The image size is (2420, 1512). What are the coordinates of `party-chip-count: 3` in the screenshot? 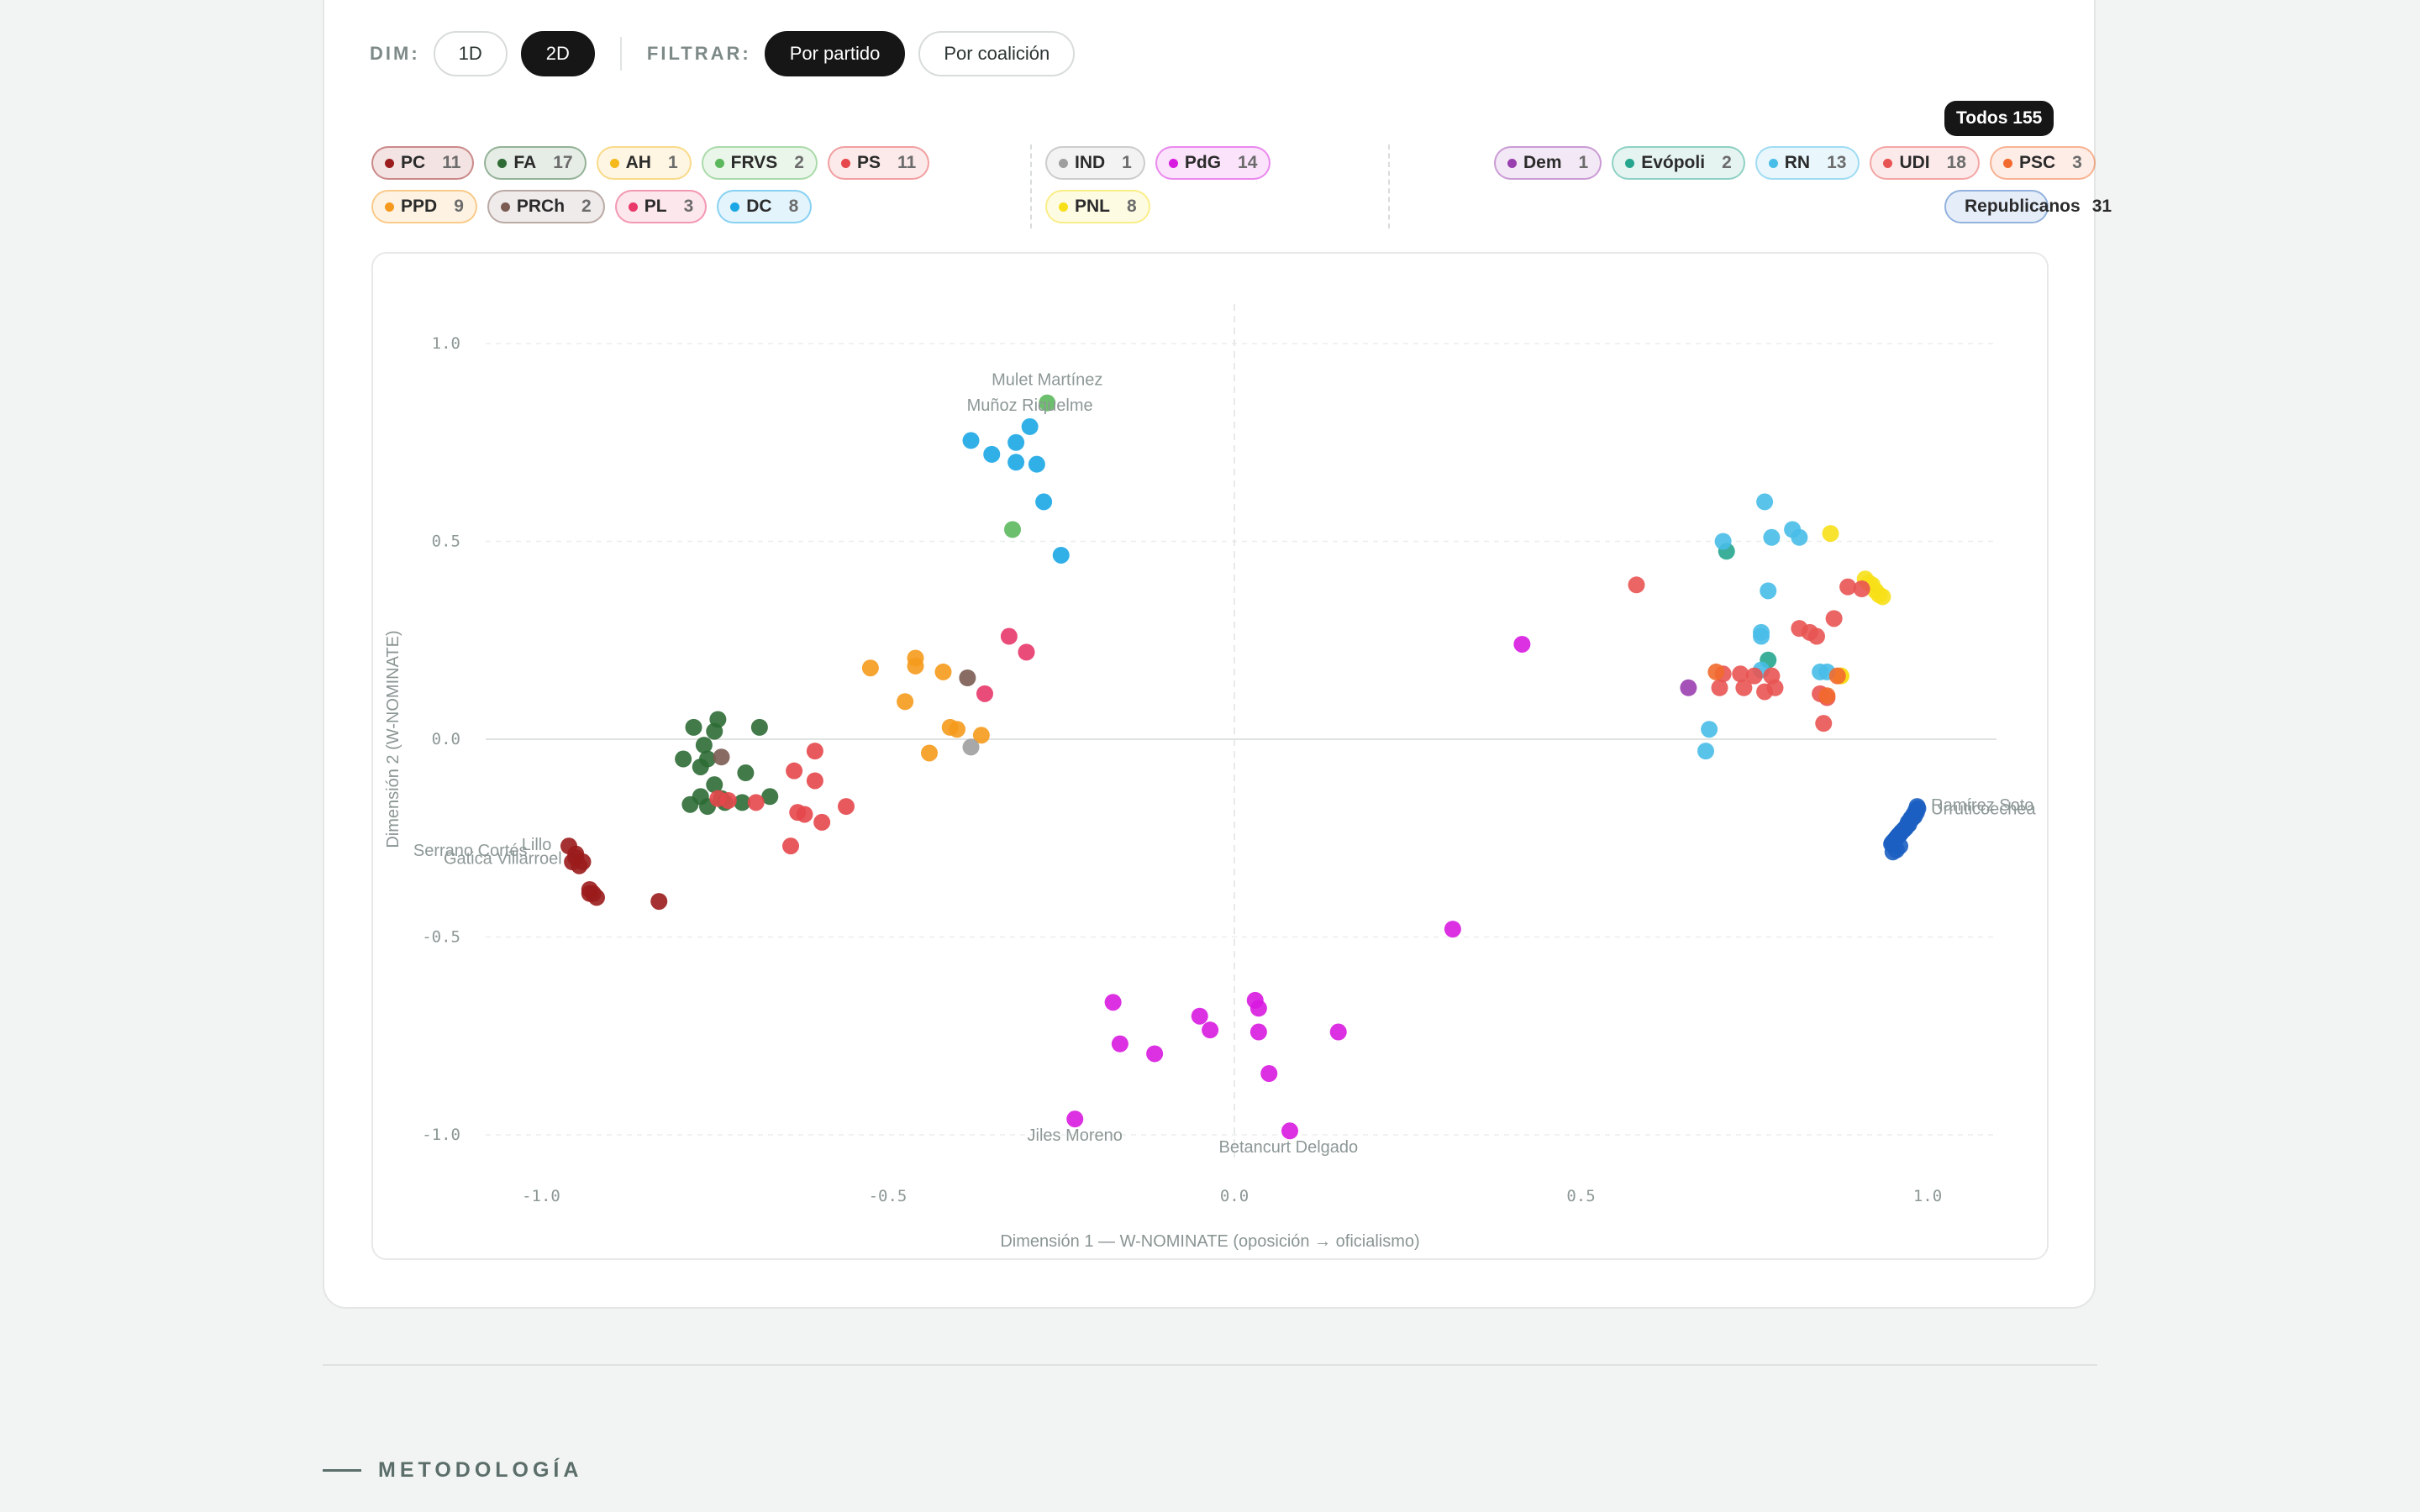 It's located at (2077, 162).